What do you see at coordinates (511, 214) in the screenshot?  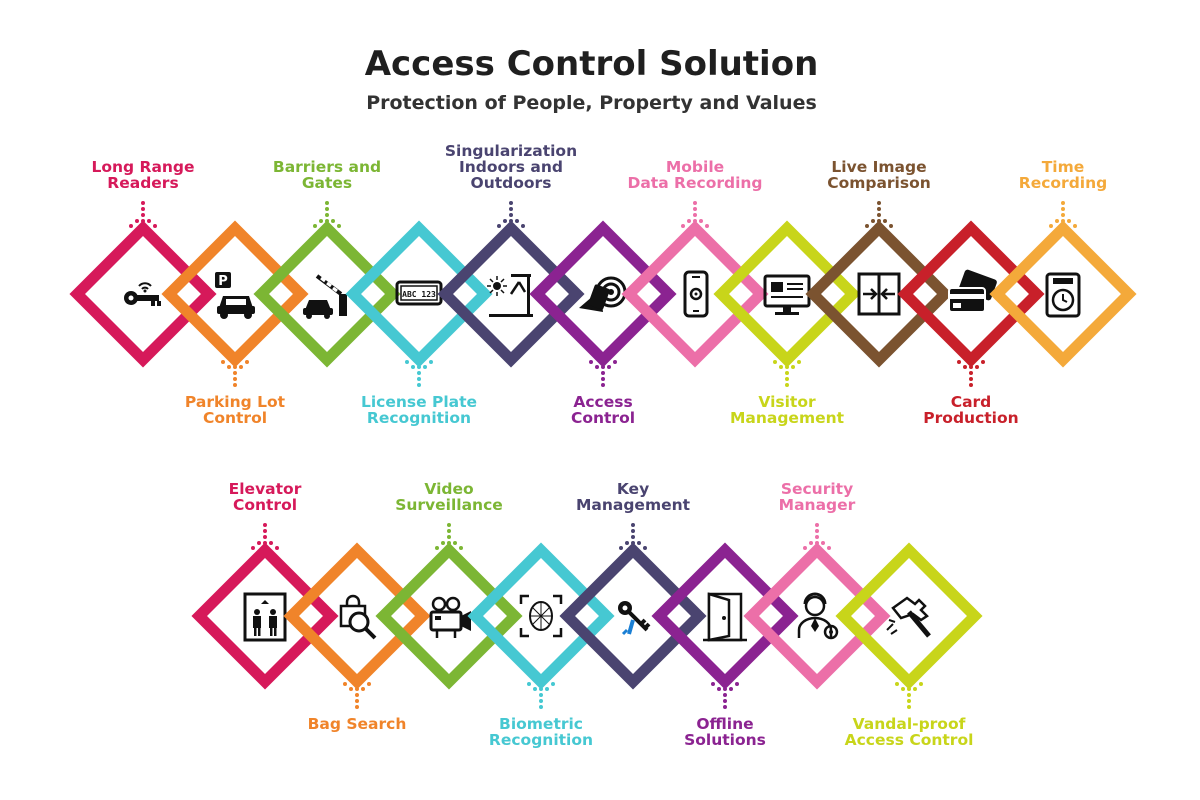 I see `singularization-connector-dots` at bounding box center [511, 214].